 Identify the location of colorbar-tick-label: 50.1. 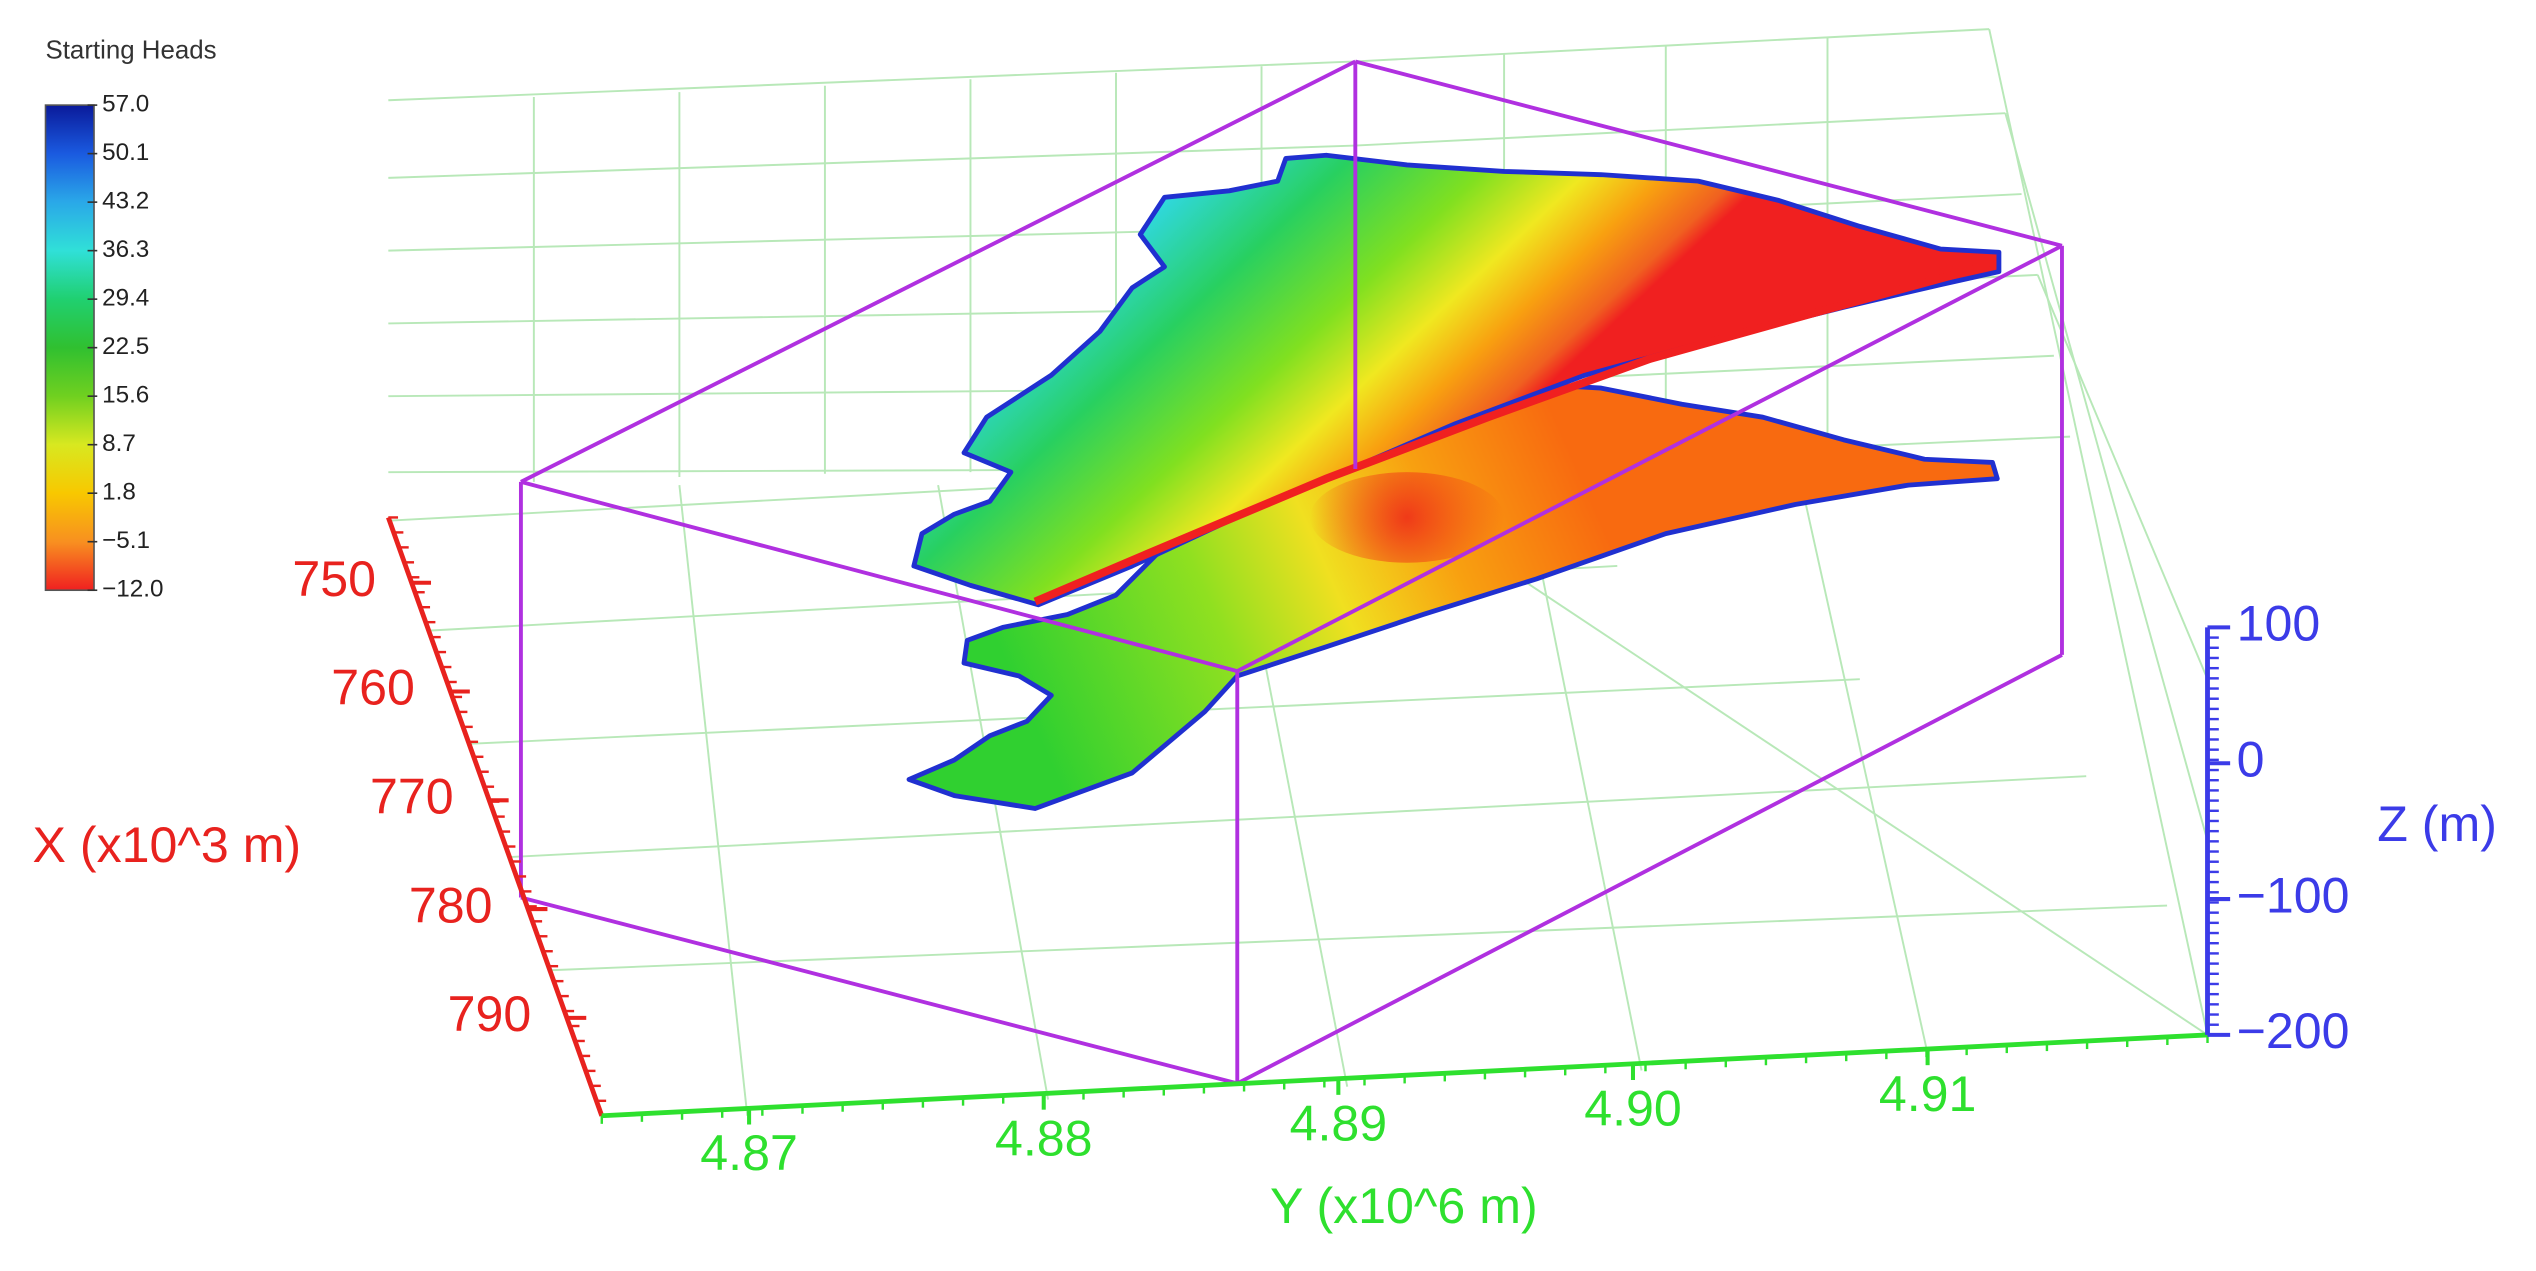
(125, 152).